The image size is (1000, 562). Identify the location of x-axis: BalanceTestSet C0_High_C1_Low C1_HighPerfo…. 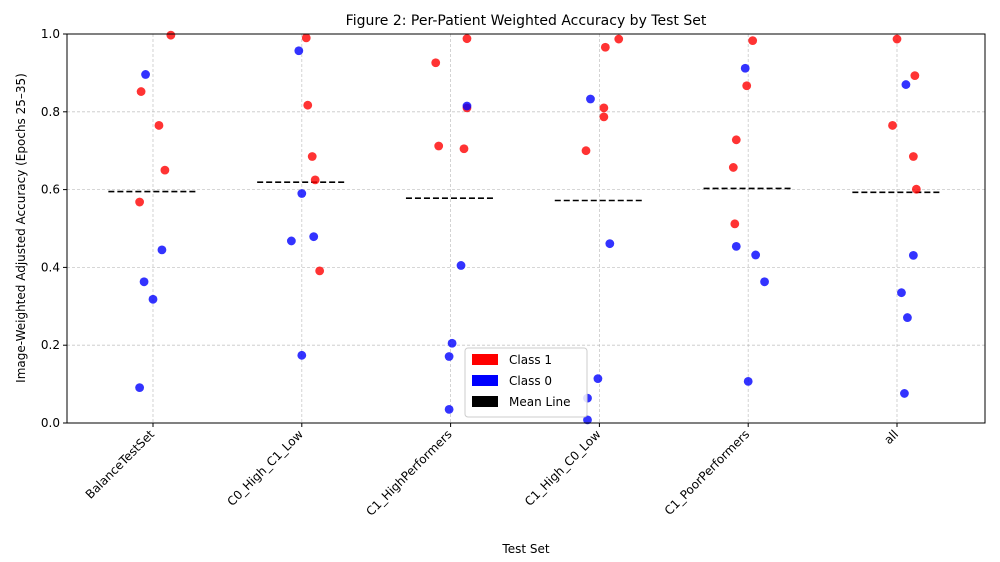
(492, 471).